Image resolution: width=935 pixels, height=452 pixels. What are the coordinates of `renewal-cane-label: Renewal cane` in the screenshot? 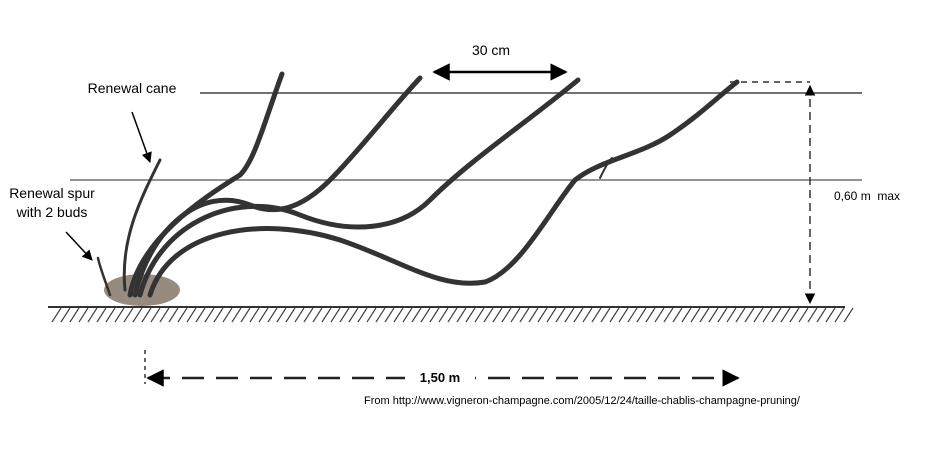 It's located at (132, 88).